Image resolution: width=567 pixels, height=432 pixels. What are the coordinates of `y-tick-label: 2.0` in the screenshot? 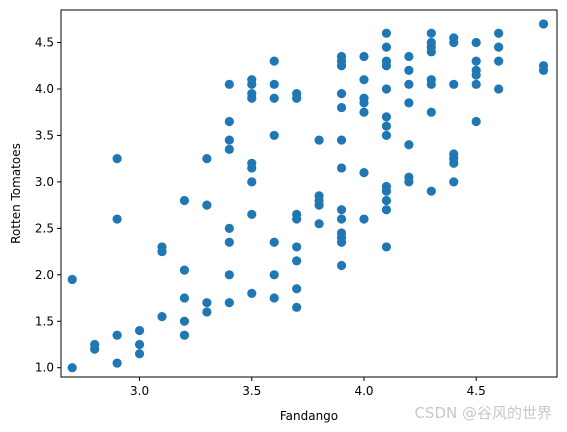 It's located at (44, 275).